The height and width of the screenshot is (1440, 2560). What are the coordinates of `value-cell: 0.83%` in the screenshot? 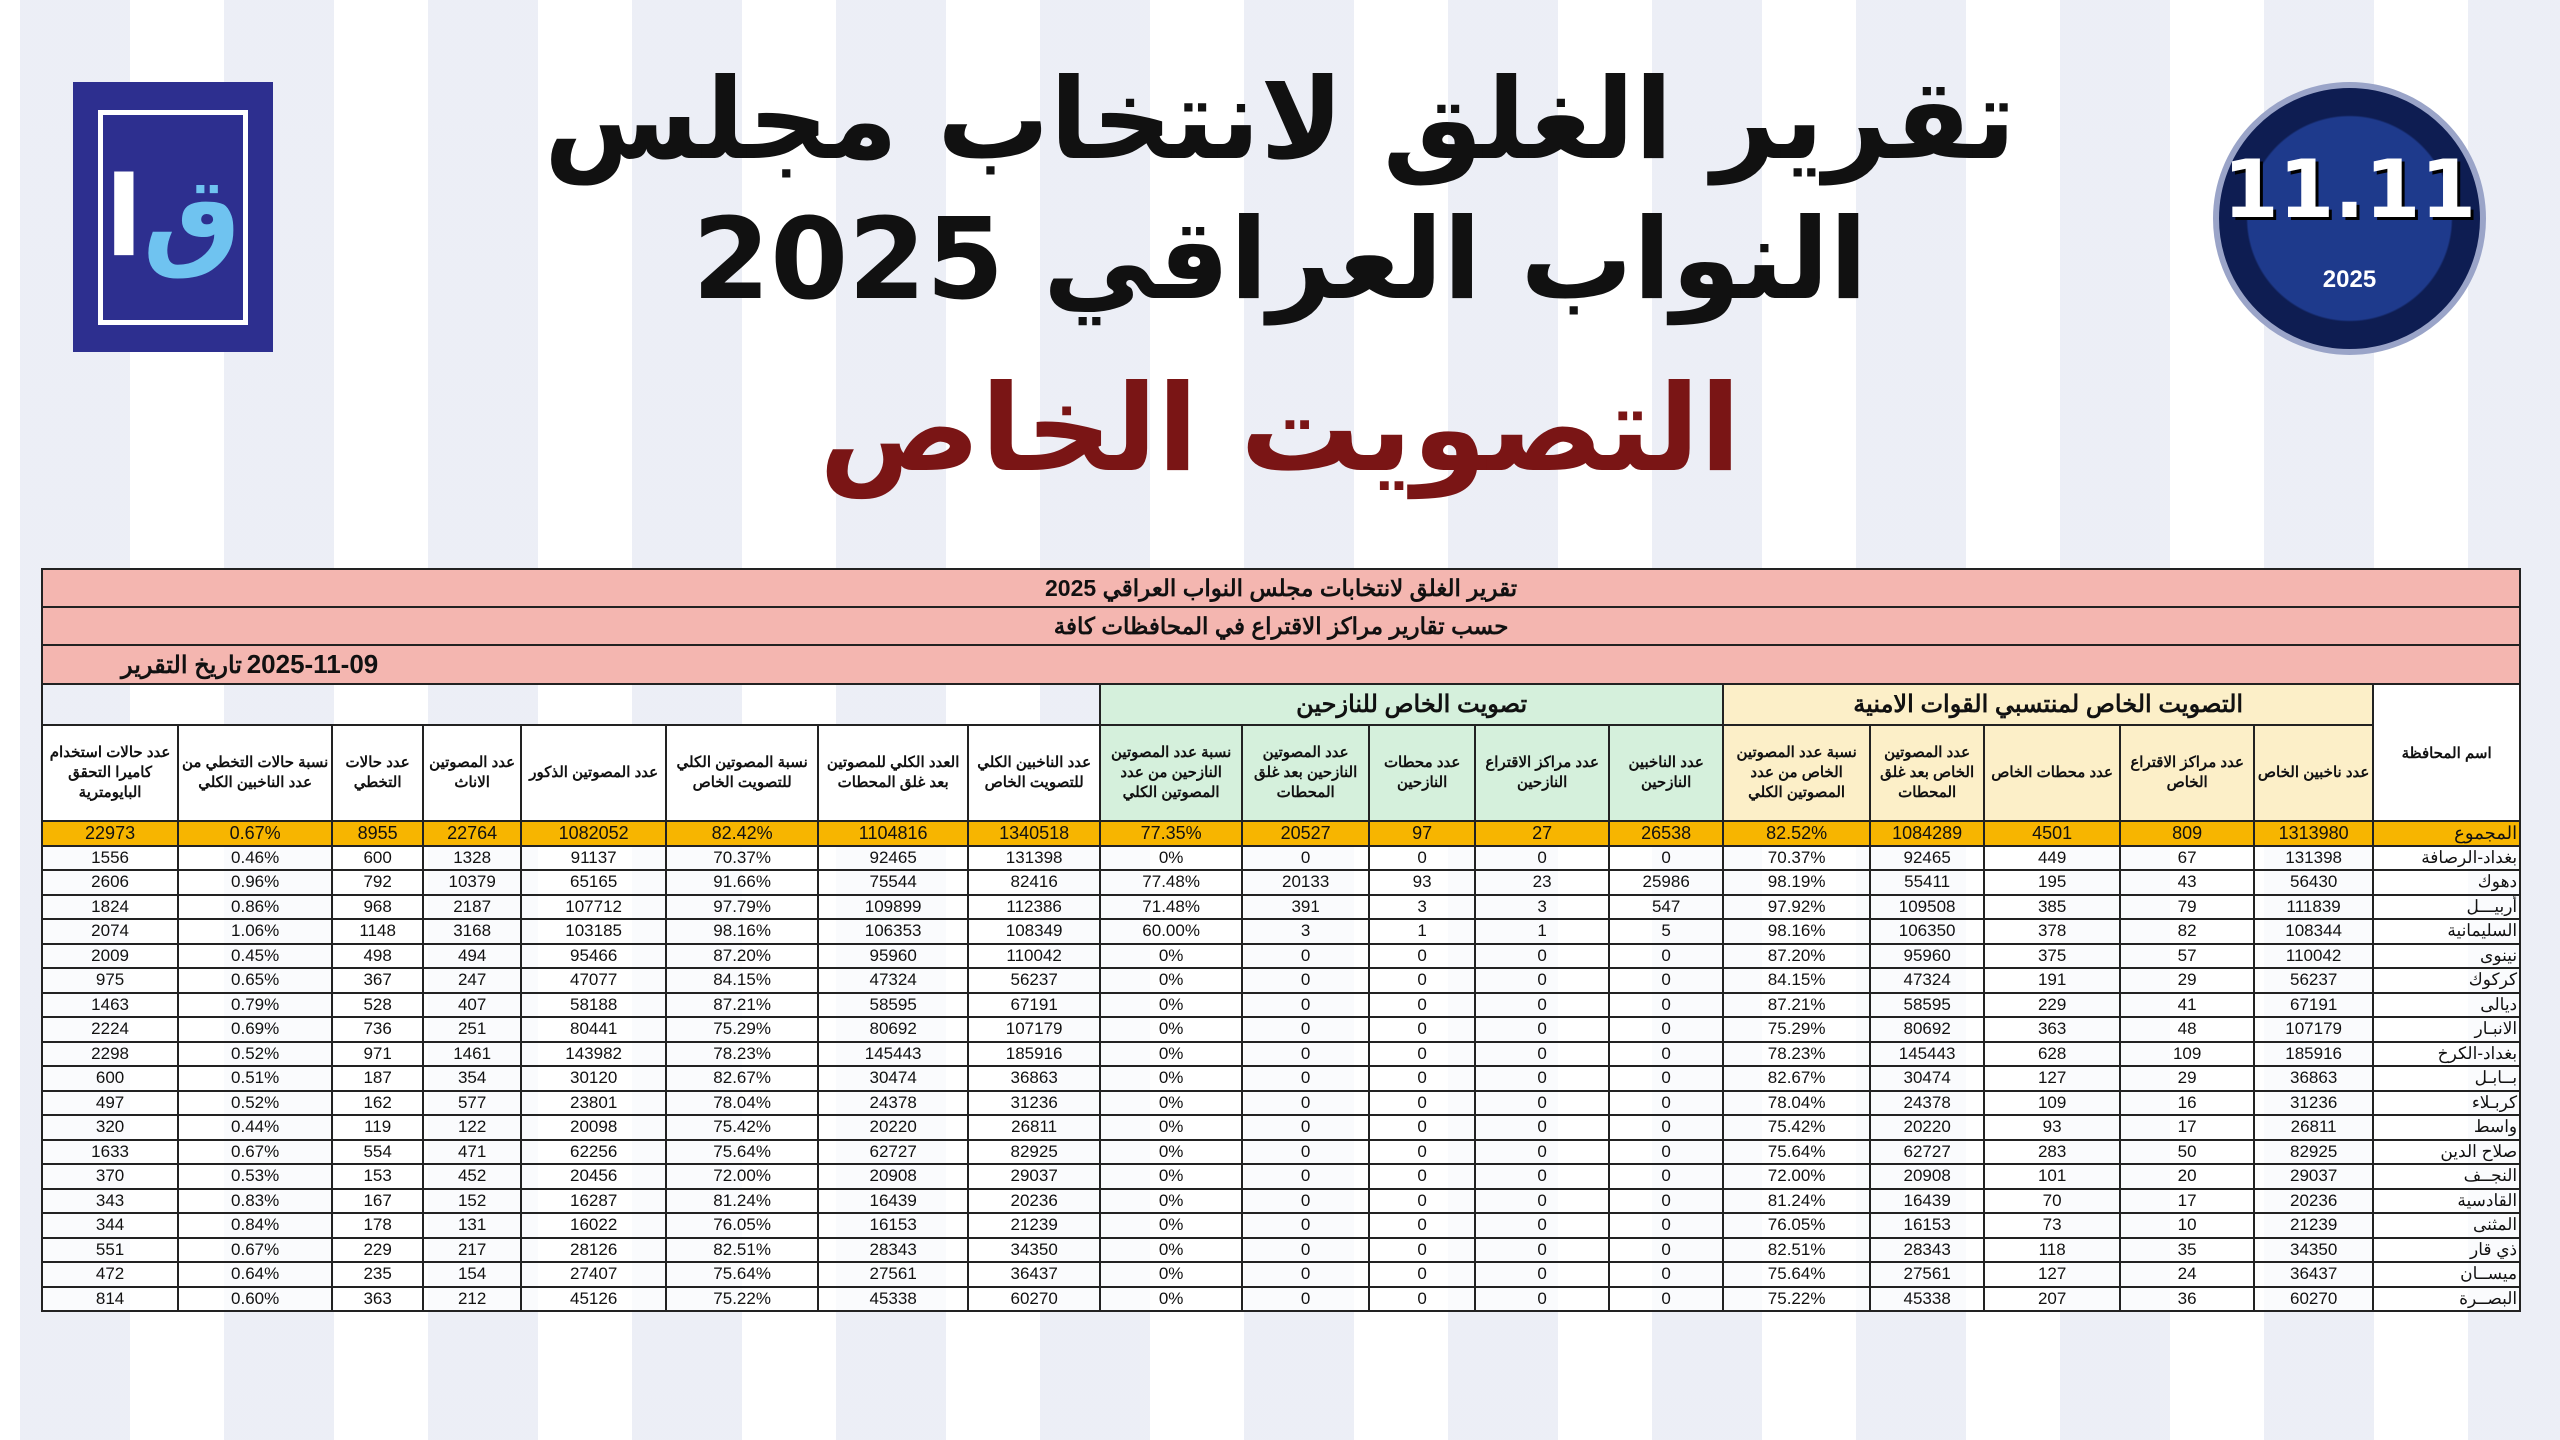 It's located at (255, 1200).